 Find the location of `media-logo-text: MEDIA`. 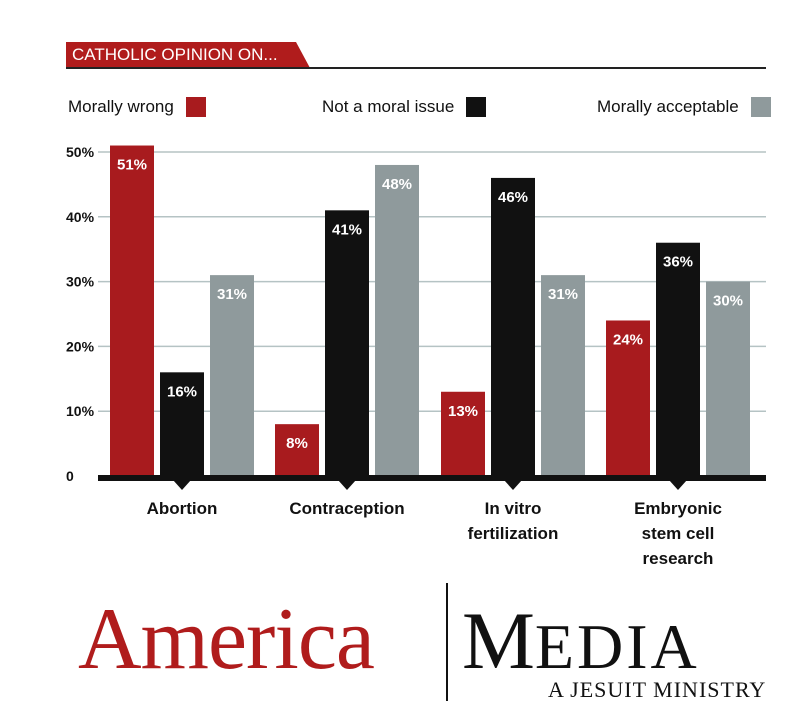

media-logo-text: MEDIA is located at coordinates (581, 641).